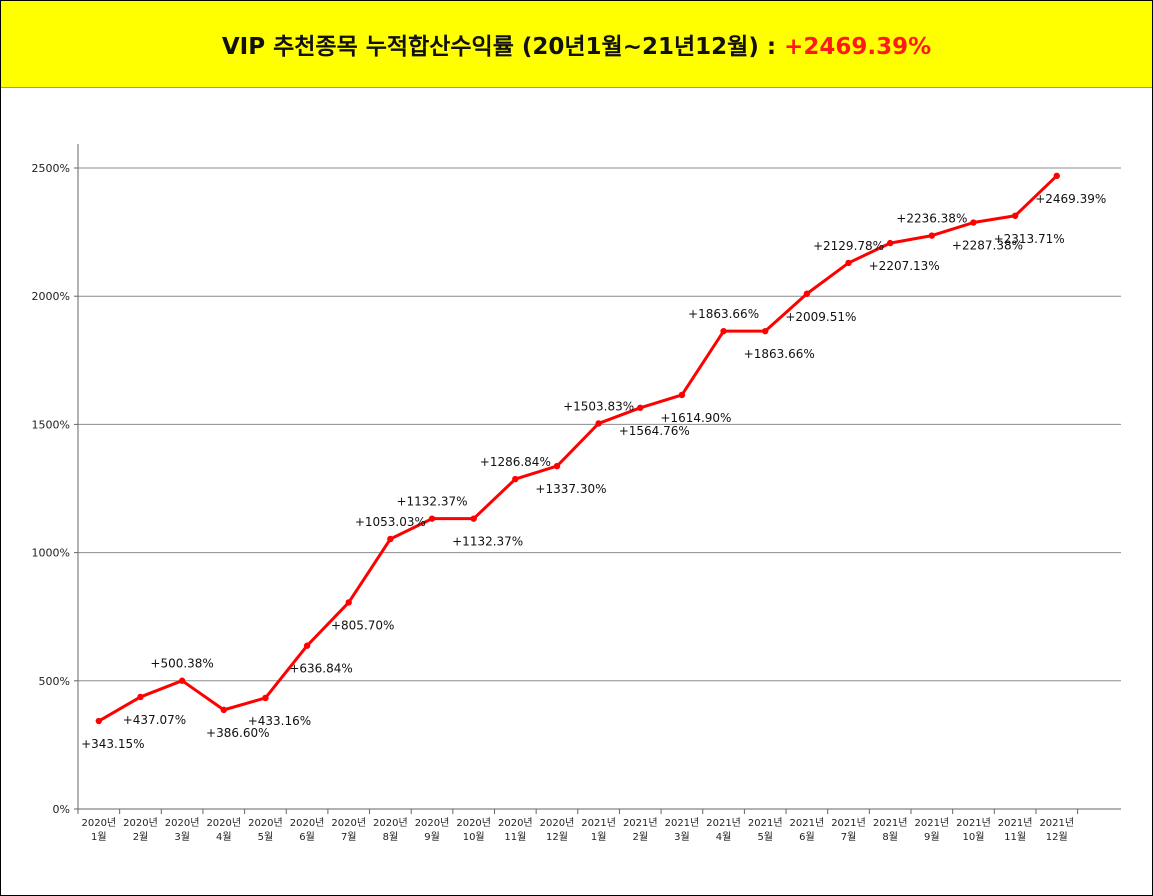 This screenshot has width=1153, height=896. What do you see at coordinates (279, 721) in the screenshot?
I see `data-label: +433.16%` at bounding box center [279, 721].